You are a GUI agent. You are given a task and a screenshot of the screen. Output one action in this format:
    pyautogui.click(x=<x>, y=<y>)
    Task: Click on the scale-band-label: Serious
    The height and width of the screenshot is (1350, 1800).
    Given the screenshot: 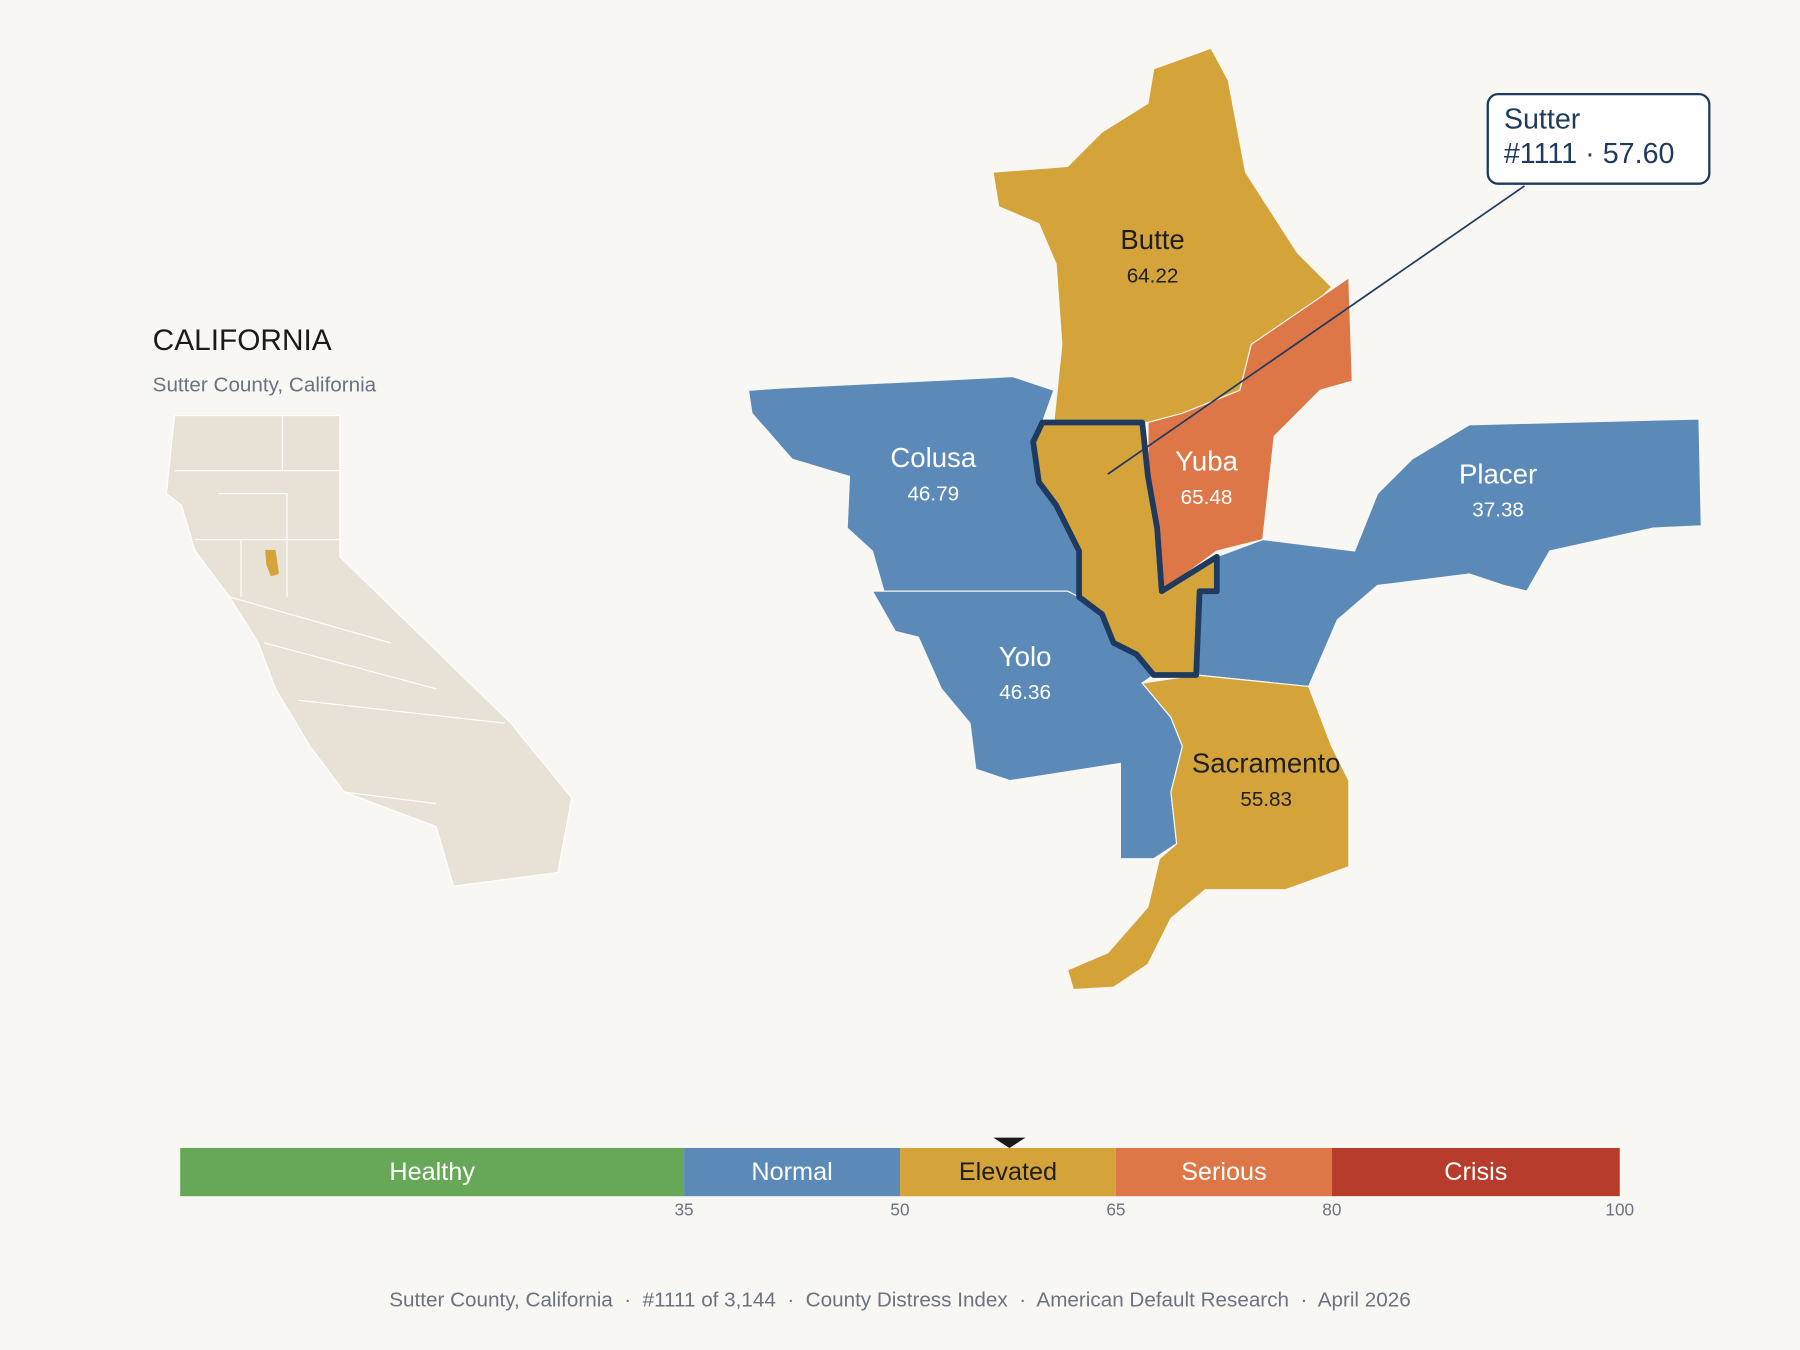 What is the action you would take?
    pyautogui.click(x=1224, y=1172)
    